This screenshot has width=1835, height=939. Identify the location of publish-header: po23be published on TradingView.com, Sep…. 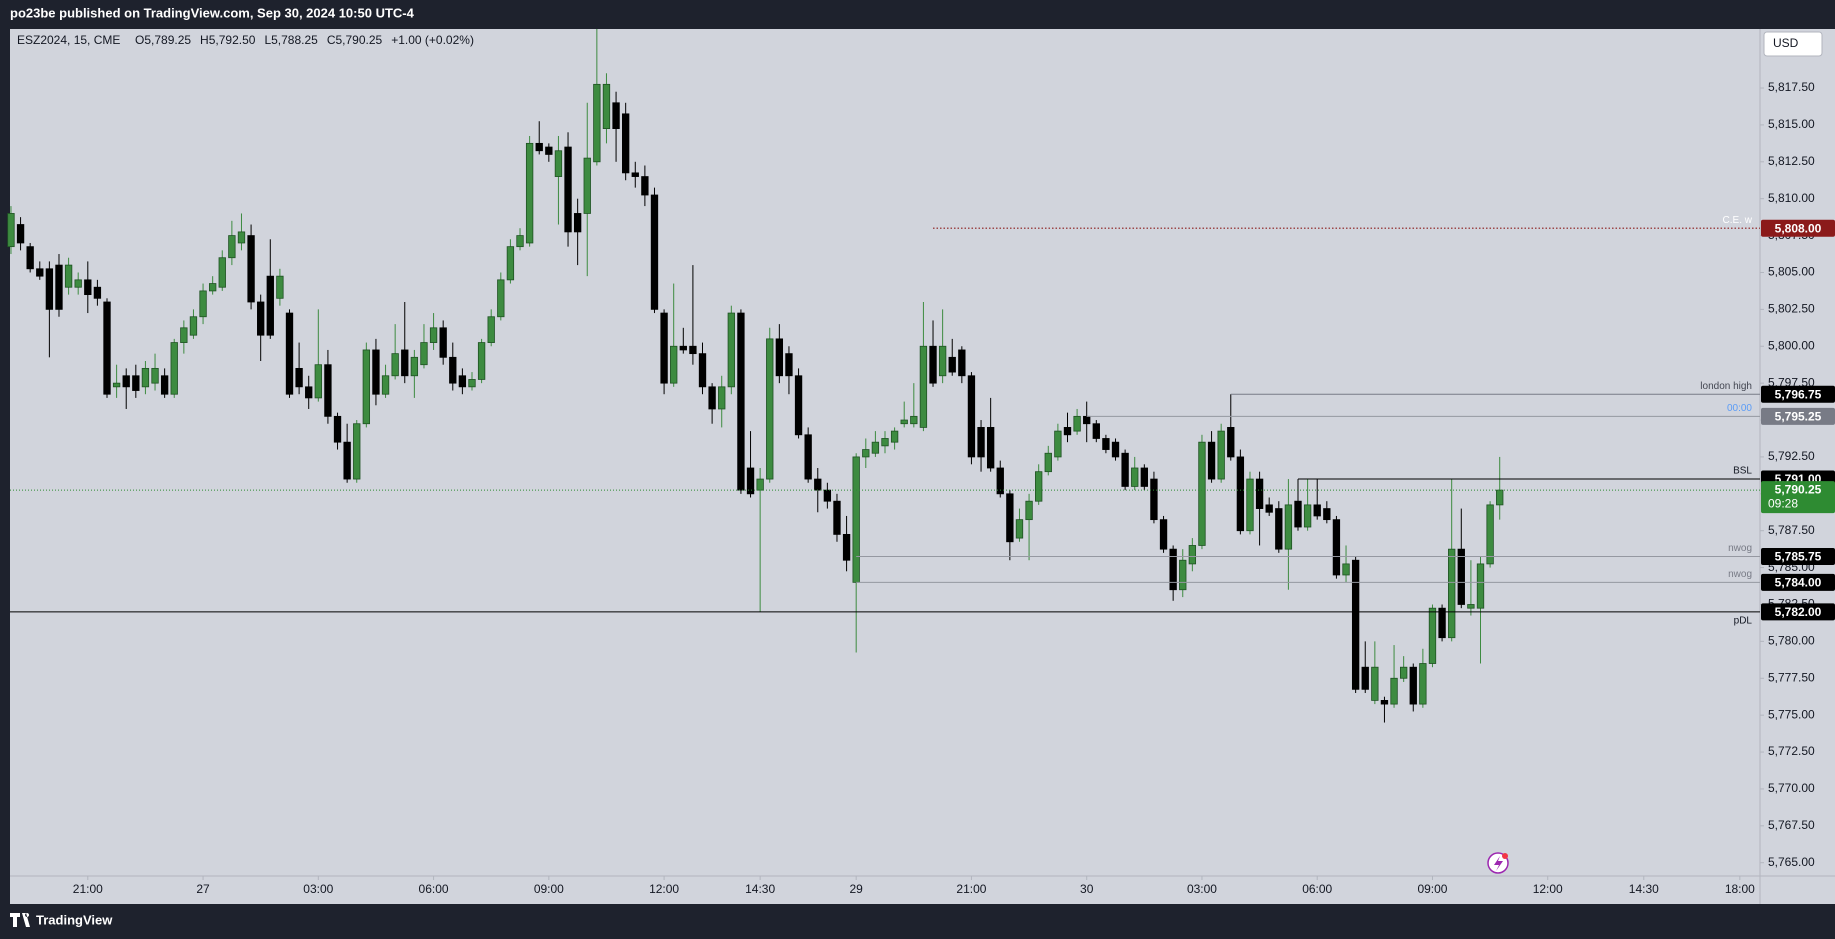
(212, 12).